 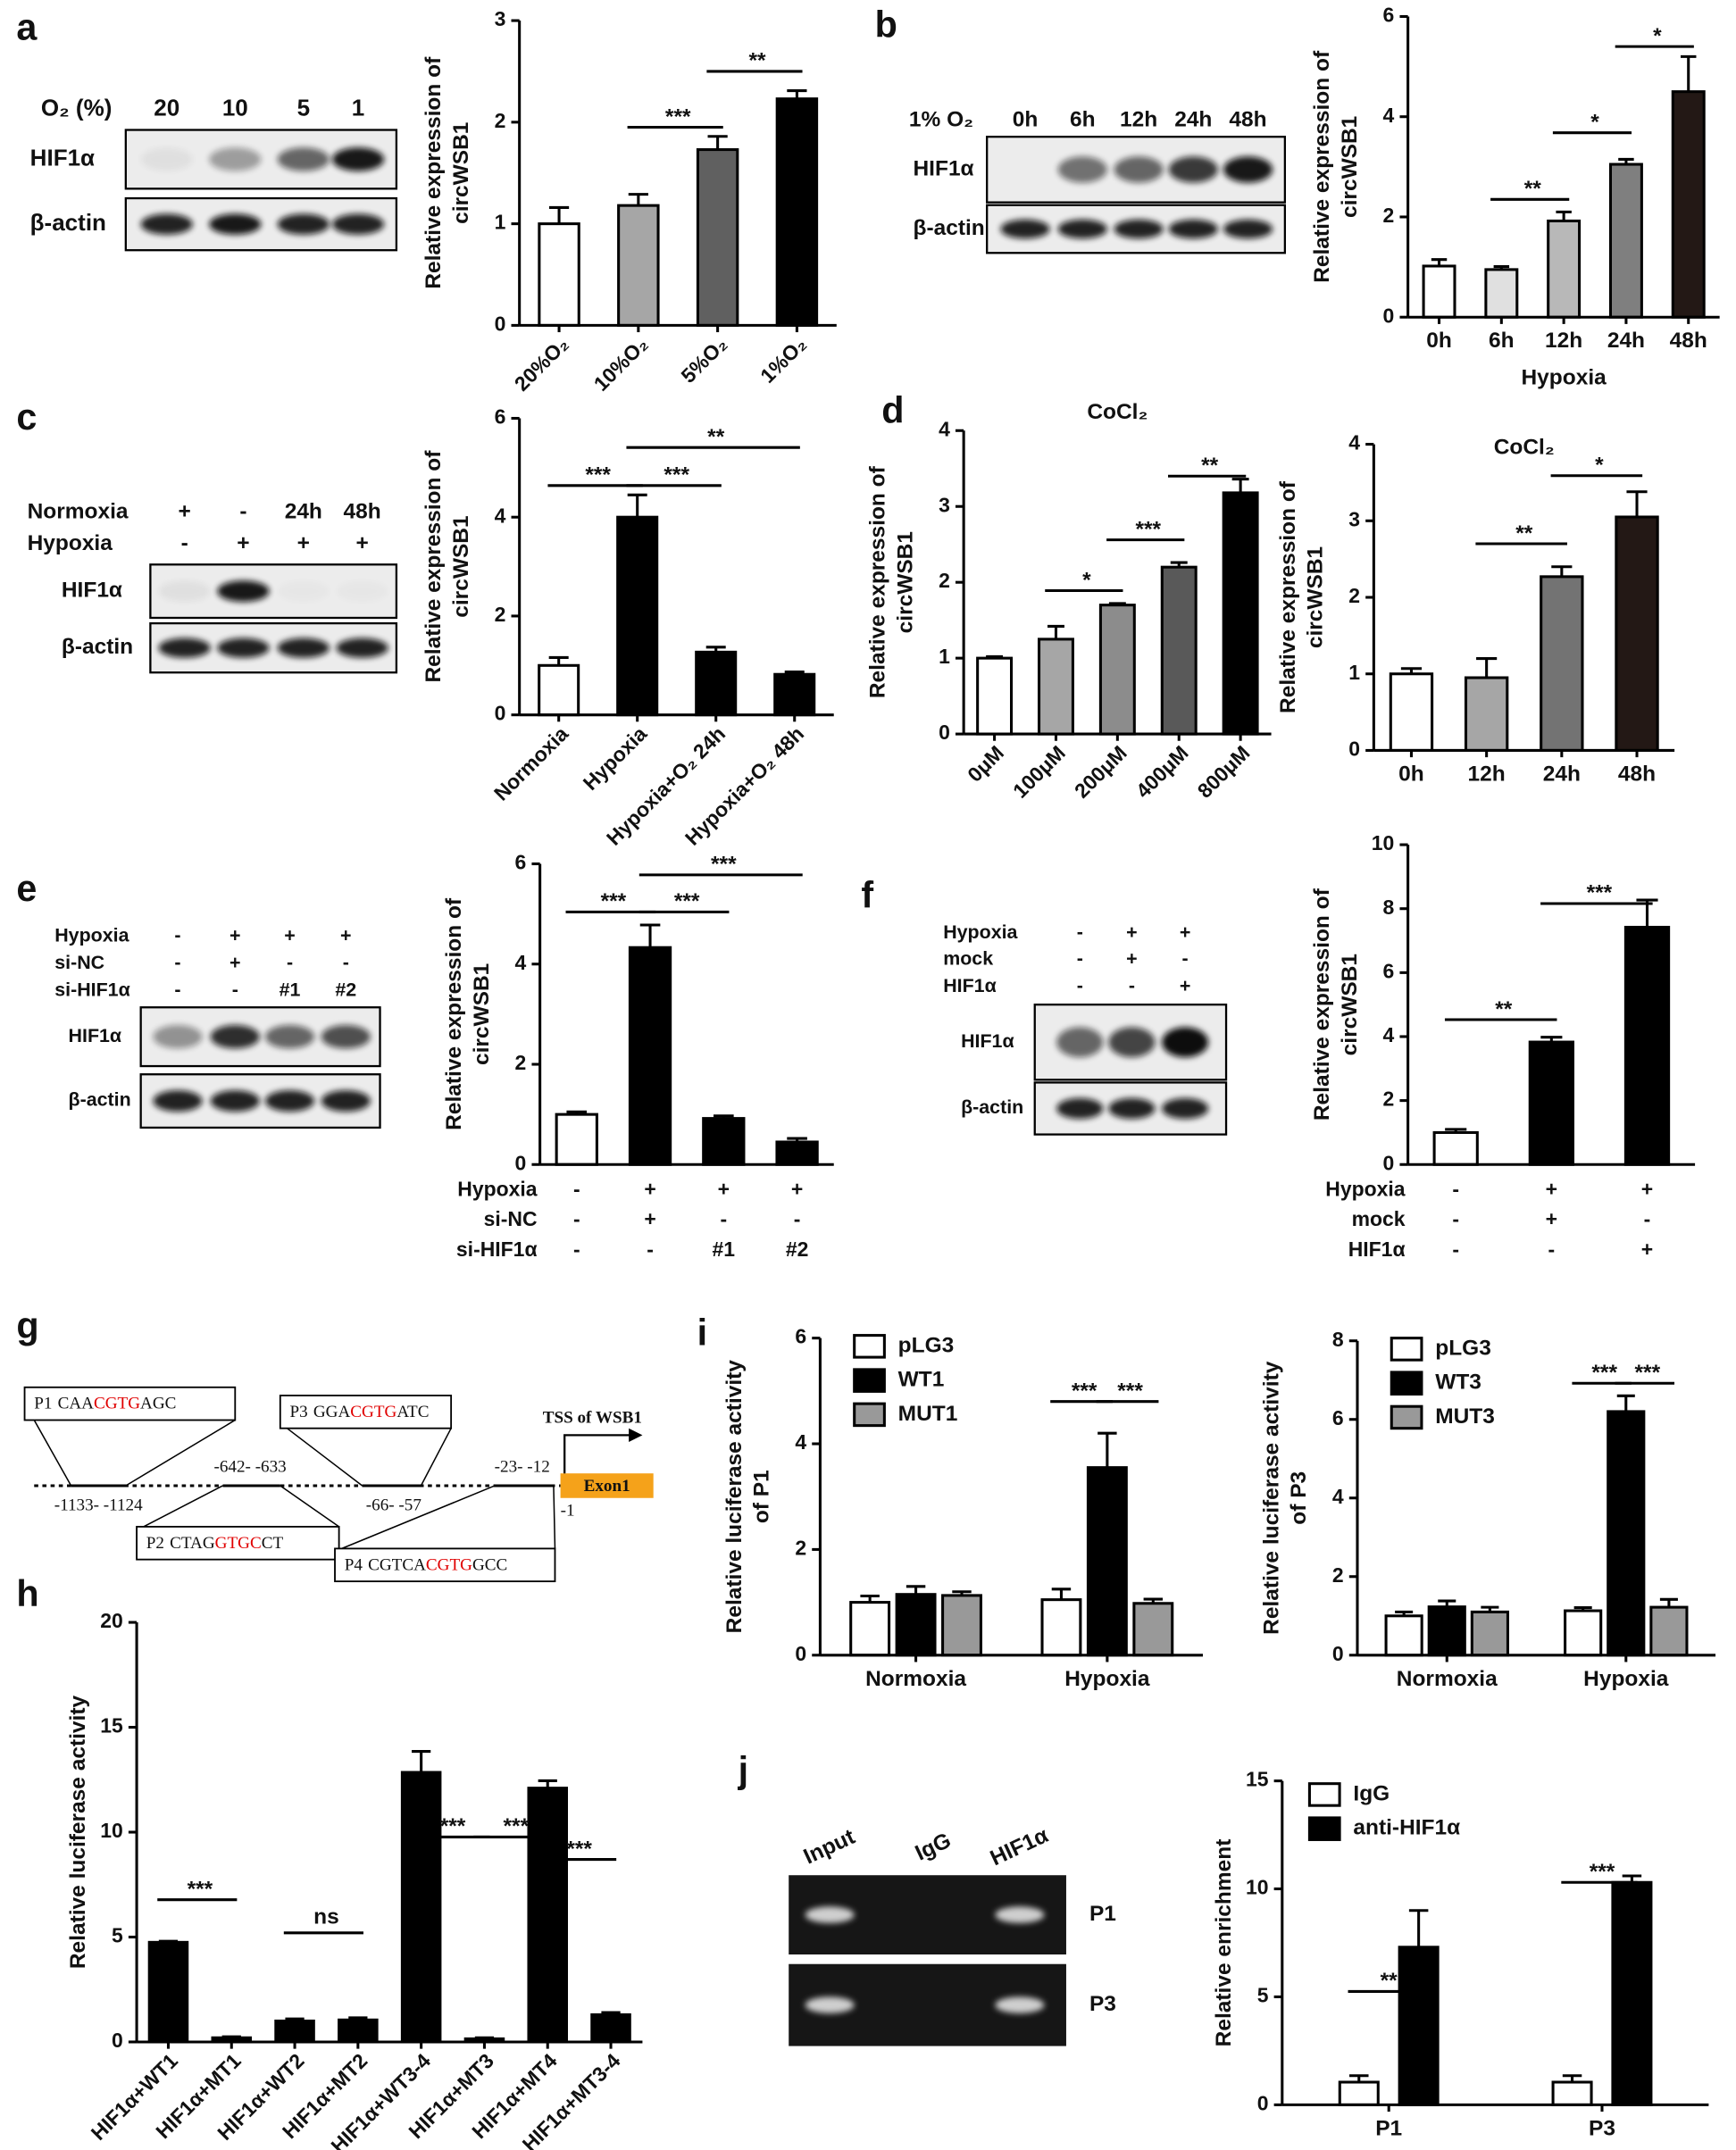 I want to click on panel-label: i, so click(x=702, y=1333).